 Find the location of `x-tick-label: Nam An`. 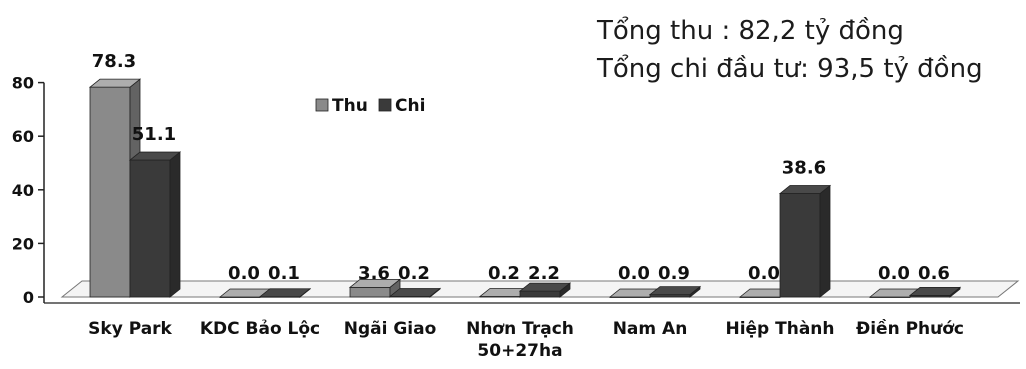

x-tick-label: Nam An is located at coordinates (650, 329).